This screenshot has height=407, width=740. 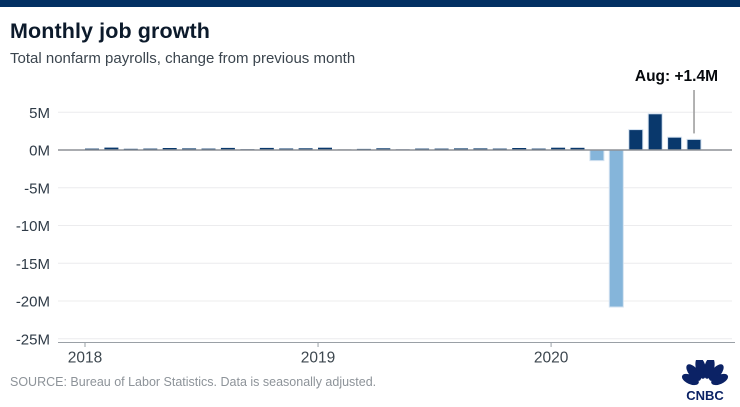 I want to click on x-axis-label: 2019, so click(x=318, y=358).